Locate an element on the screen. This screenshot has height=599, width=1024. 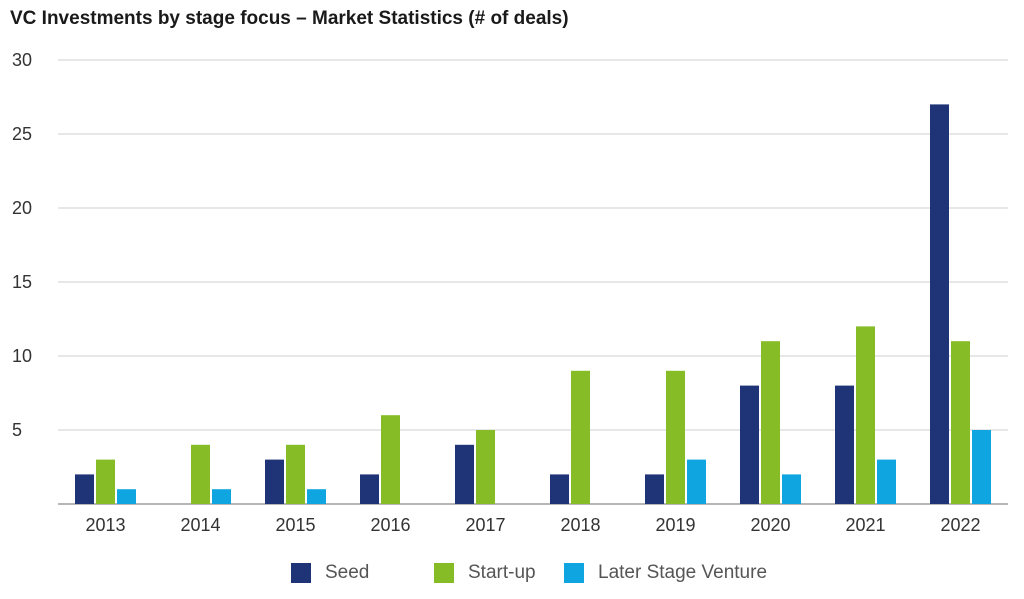
bar-start-up-2015 is located at coordinates (295, 474).